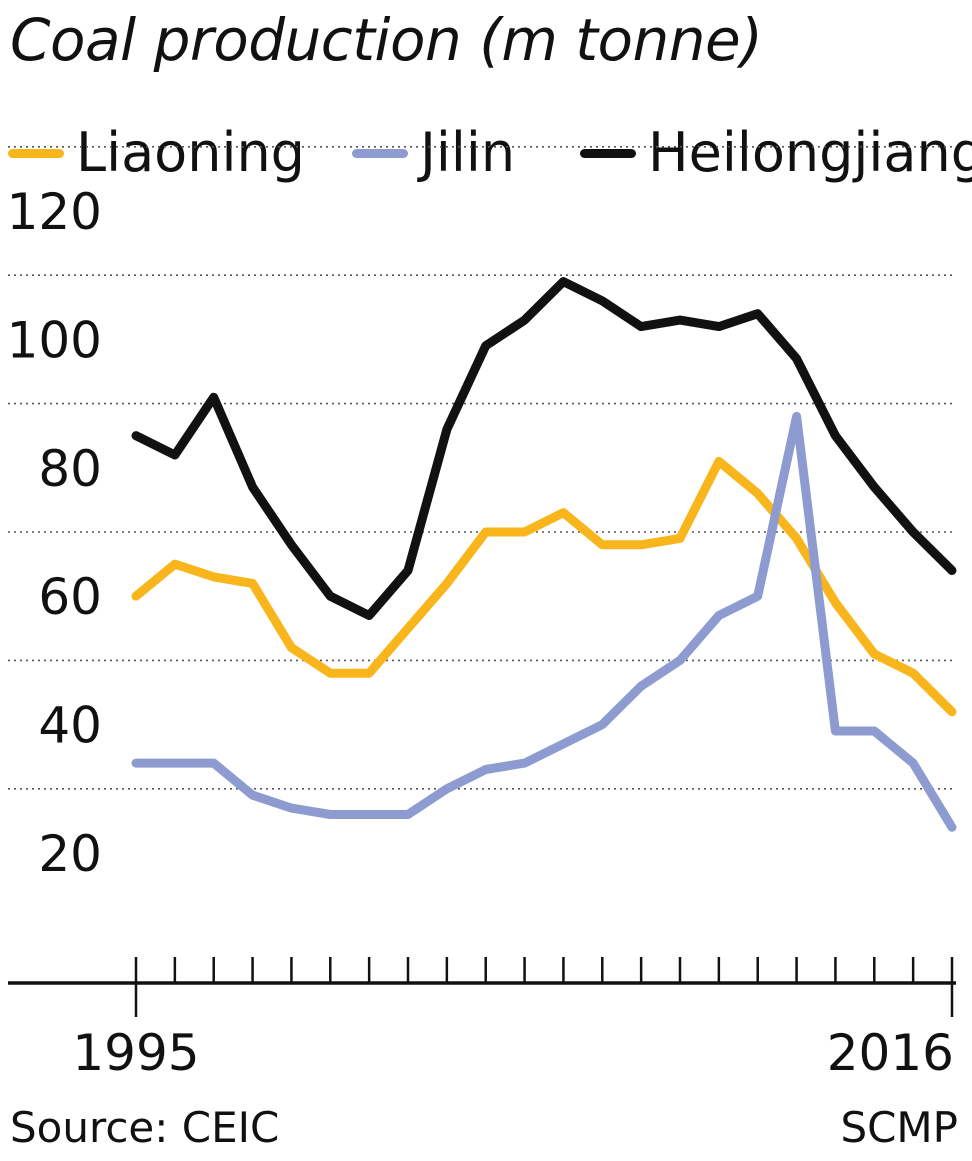  I want to click on y-tick-label-100: 100, so click(54, 340).